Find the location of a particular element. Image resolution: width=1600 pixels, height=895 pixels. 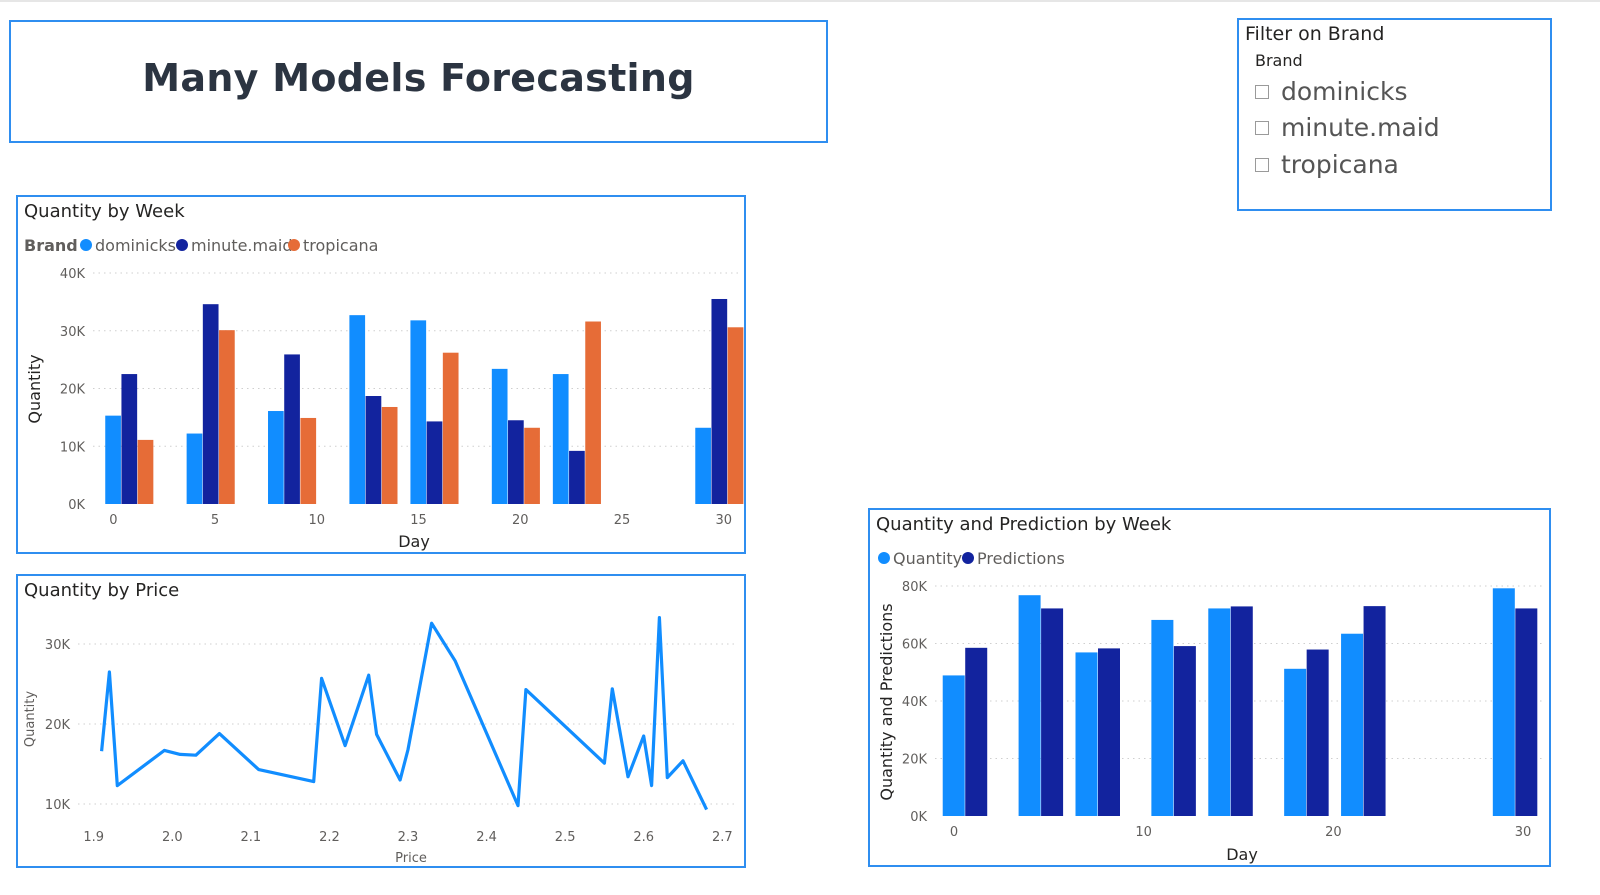

x-tick-label: 2.2 is located at coordinates (329, 837).